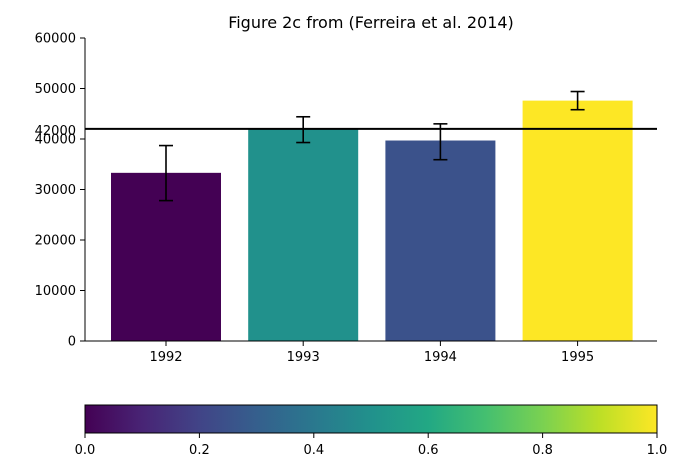  What do you see at coordinates (428, 450) in the screenshot?
I see `colorbar-tick-label-0.6: 0.6` at bounding box center [428, 450].